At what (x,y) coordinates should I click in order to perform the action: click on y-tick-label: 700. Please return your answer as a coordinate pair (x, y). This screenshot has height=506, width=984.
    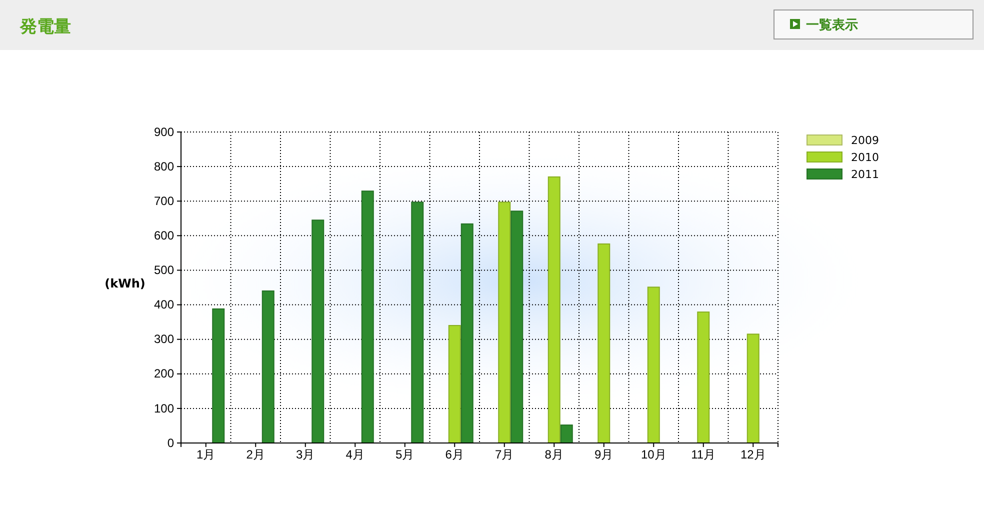
    Looking at the image, I should click on (164, 201).